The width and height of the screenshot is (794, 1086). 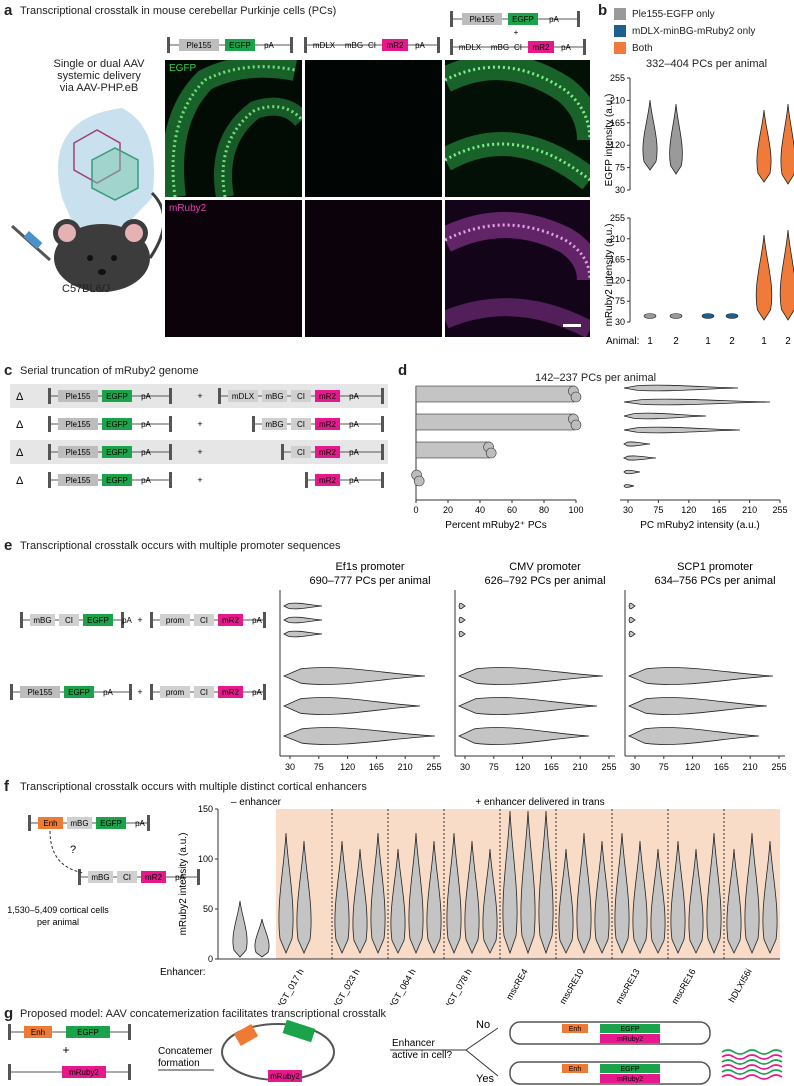 What do you see at coordinates (301, 396) in the screenshot?
I see `c-right-construct-0: mDLX mBG CI mR2 pA` at bounding box center [301, 396].